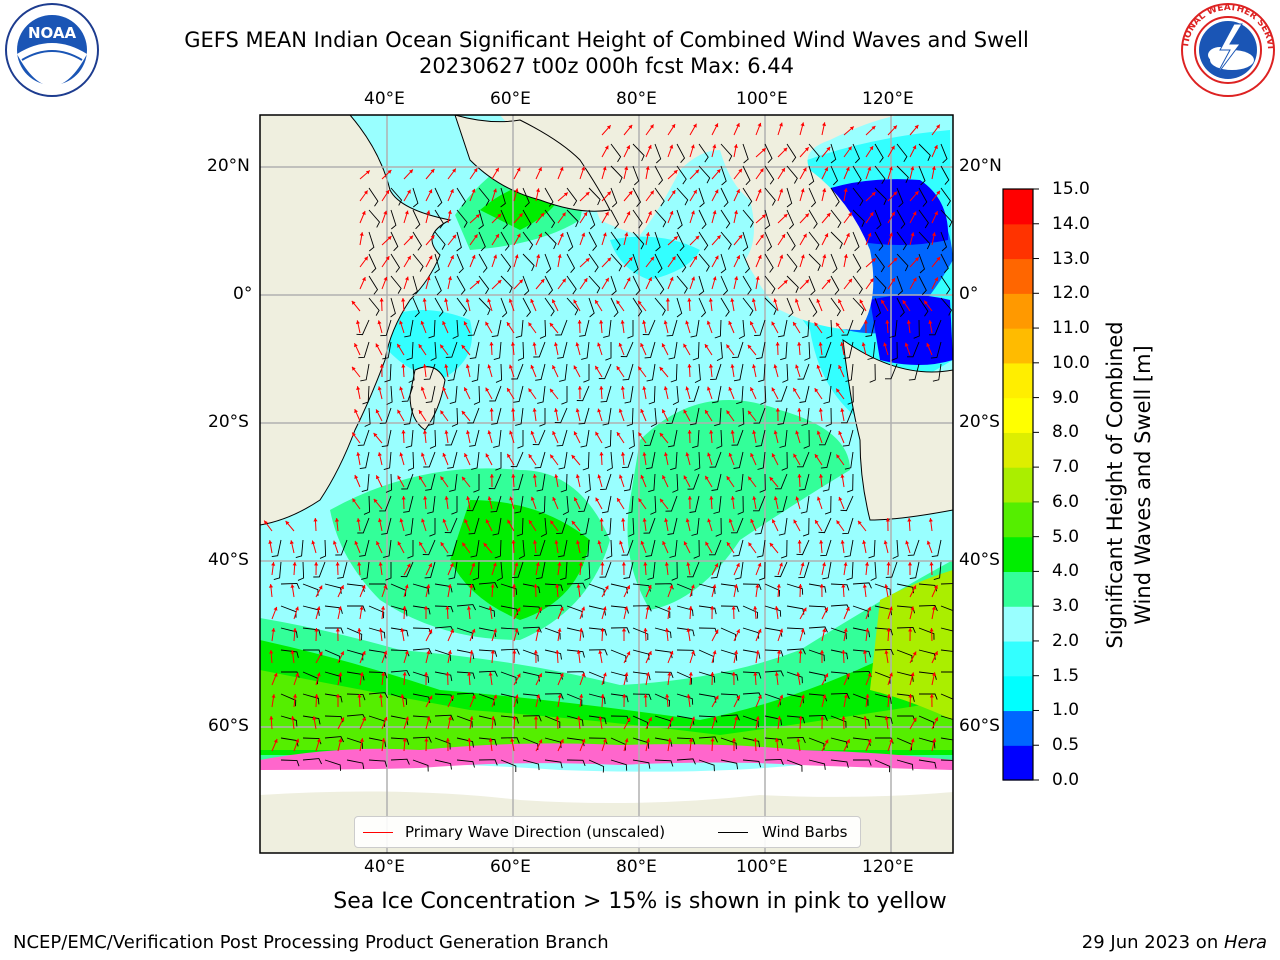  I want to click on colorbar-segment, so click(1018, 380).